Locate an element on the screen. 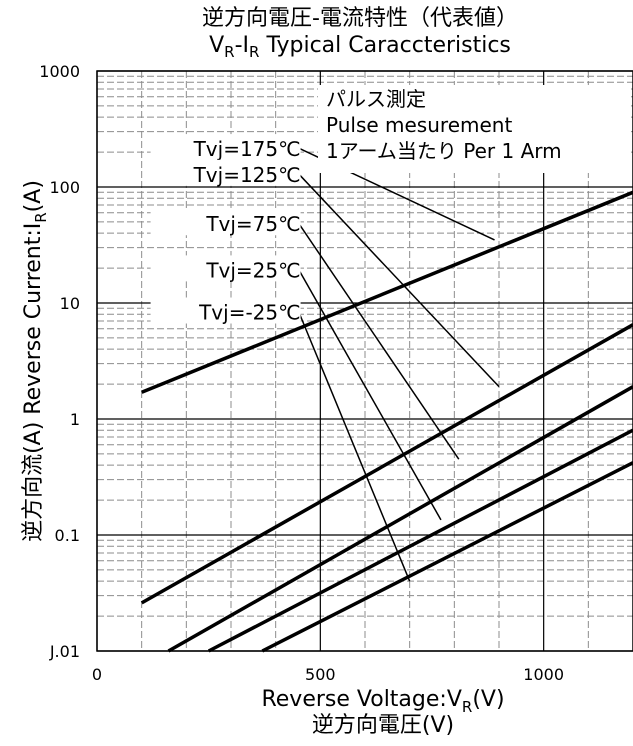 The height and width of the screenshot is (746, 633). y-tick-label: 1 is located at coordinates (75, 419).